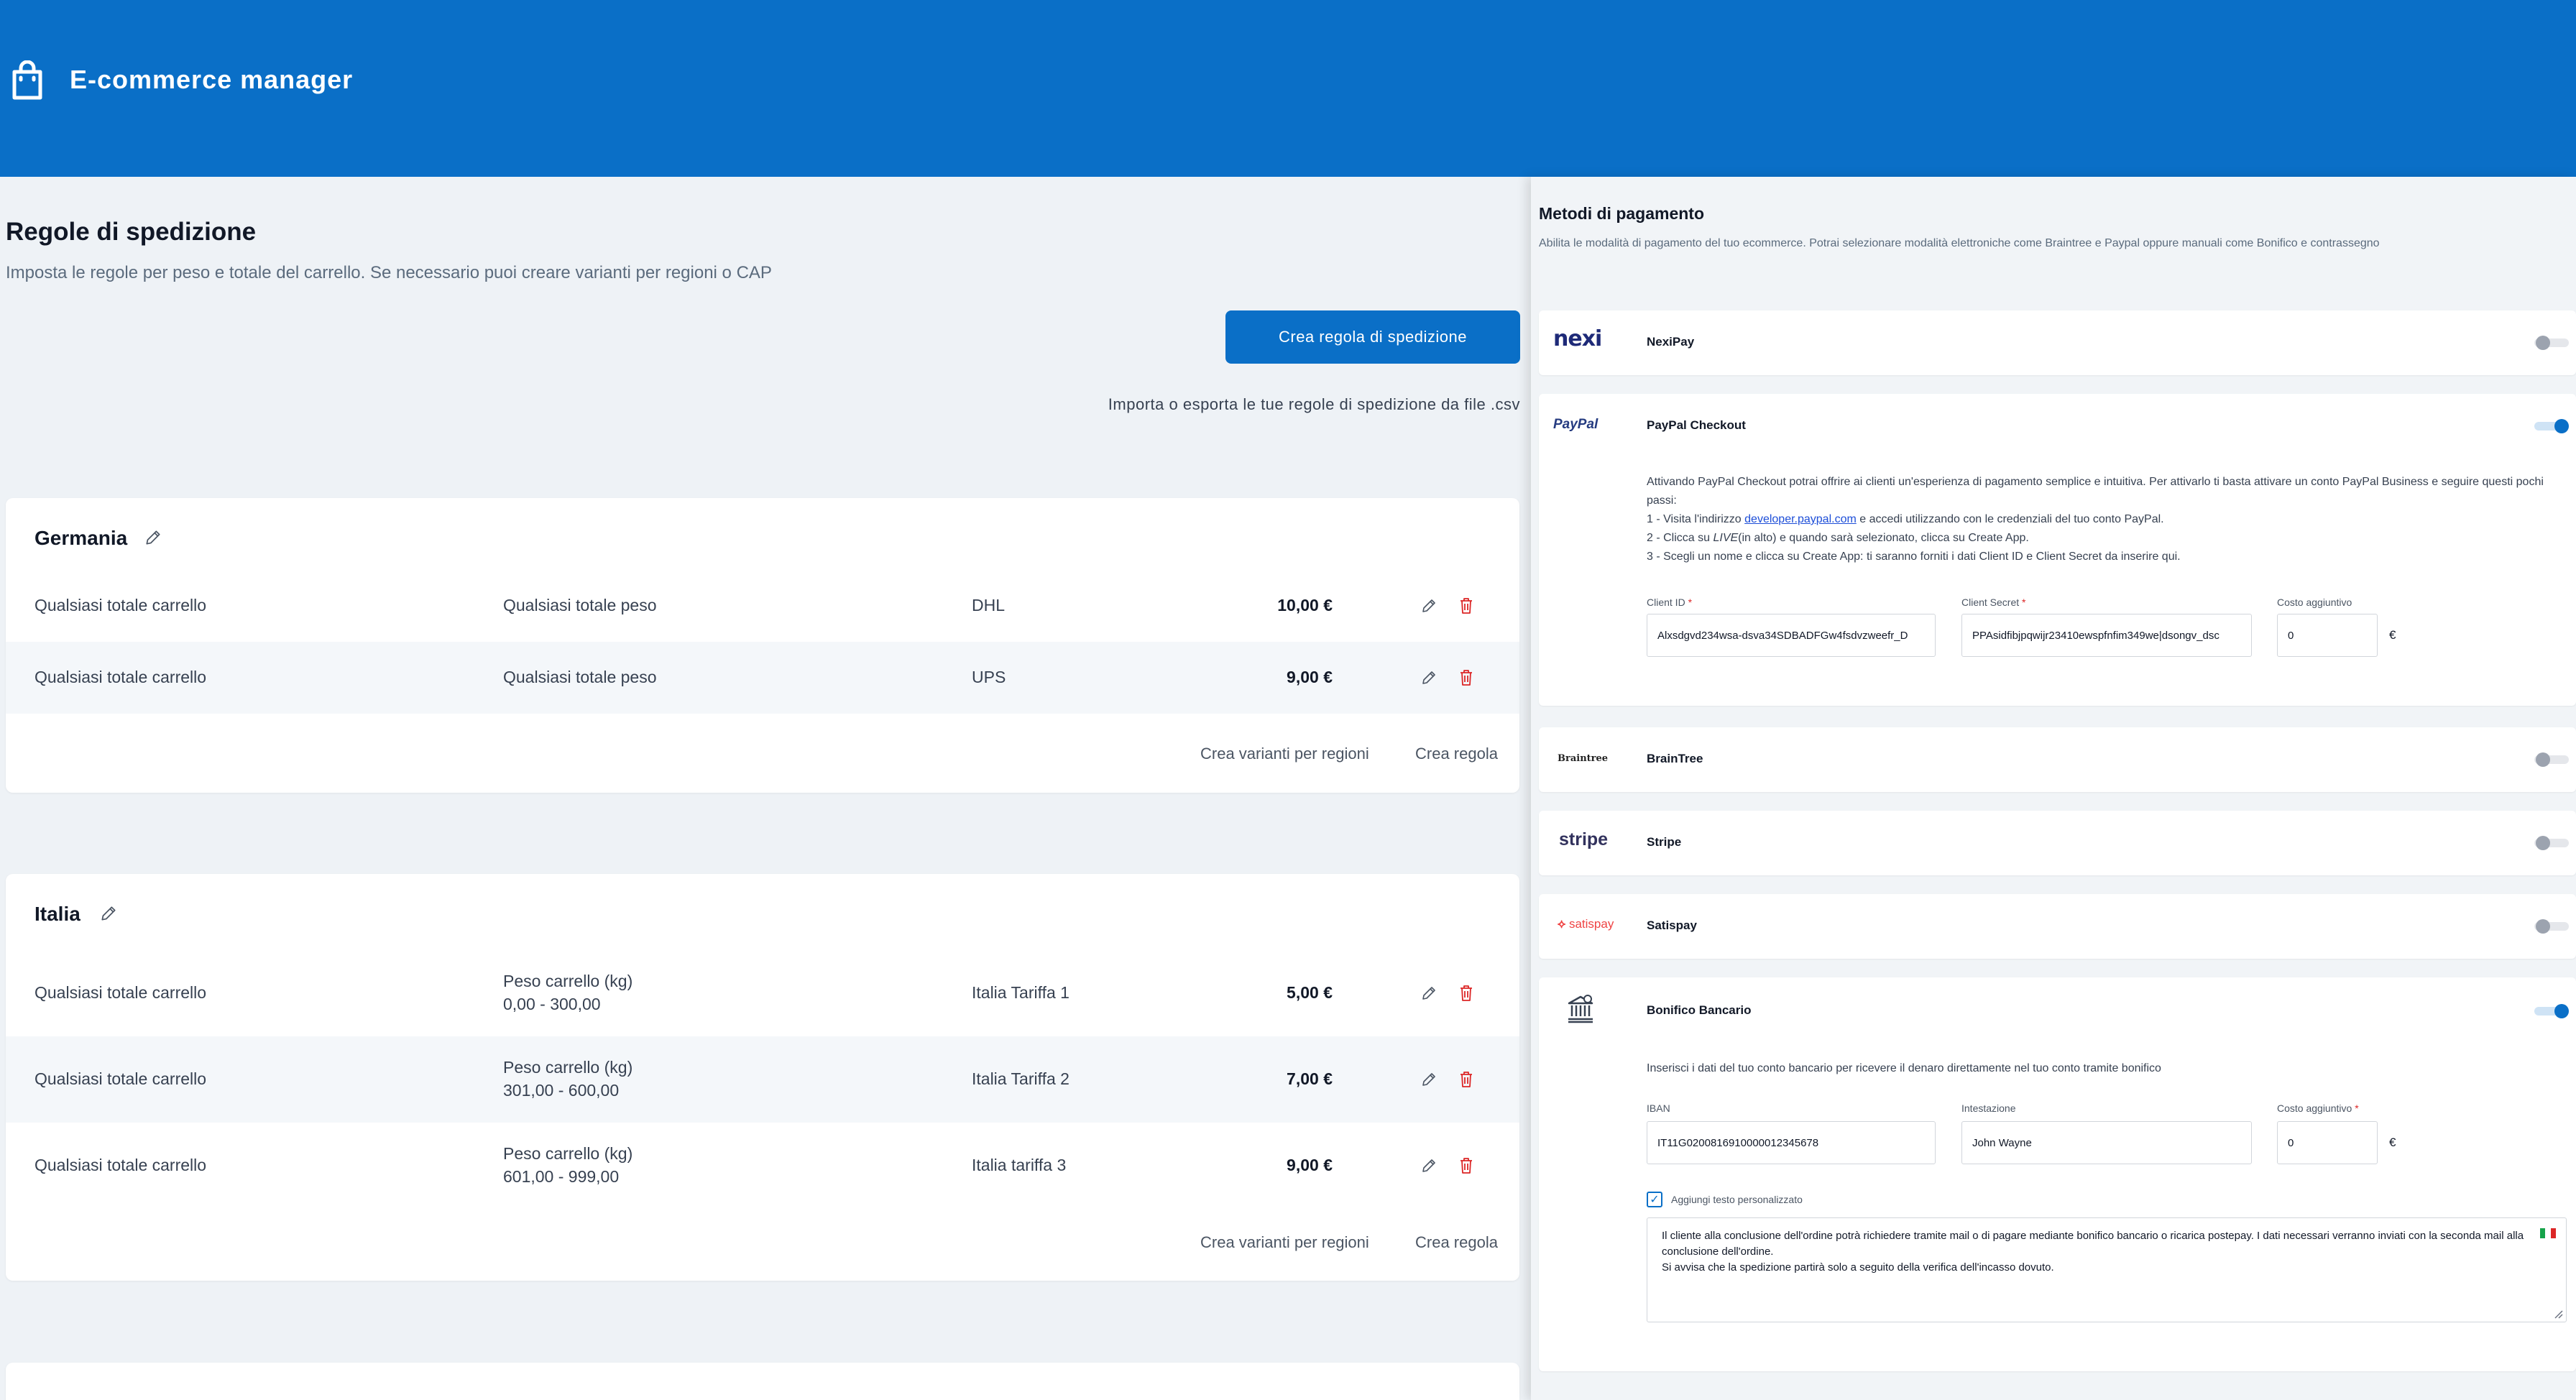 This screenshot has width=2576, height=1400. Describe the element at coordinates (1672, 925) in the screenshot. I see `method-name: Satispay` at that location.